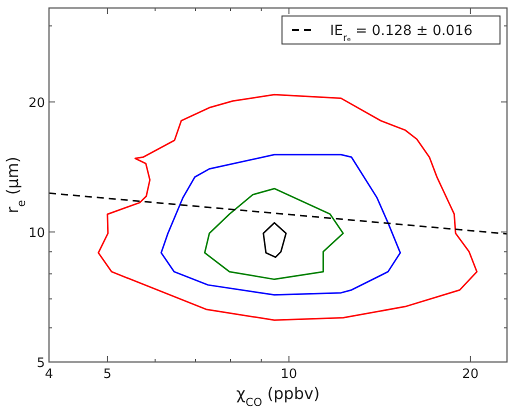  Describe the element at coordinates (49, 374) in the screenshot. I see `x-tick-label: 4` at that location.